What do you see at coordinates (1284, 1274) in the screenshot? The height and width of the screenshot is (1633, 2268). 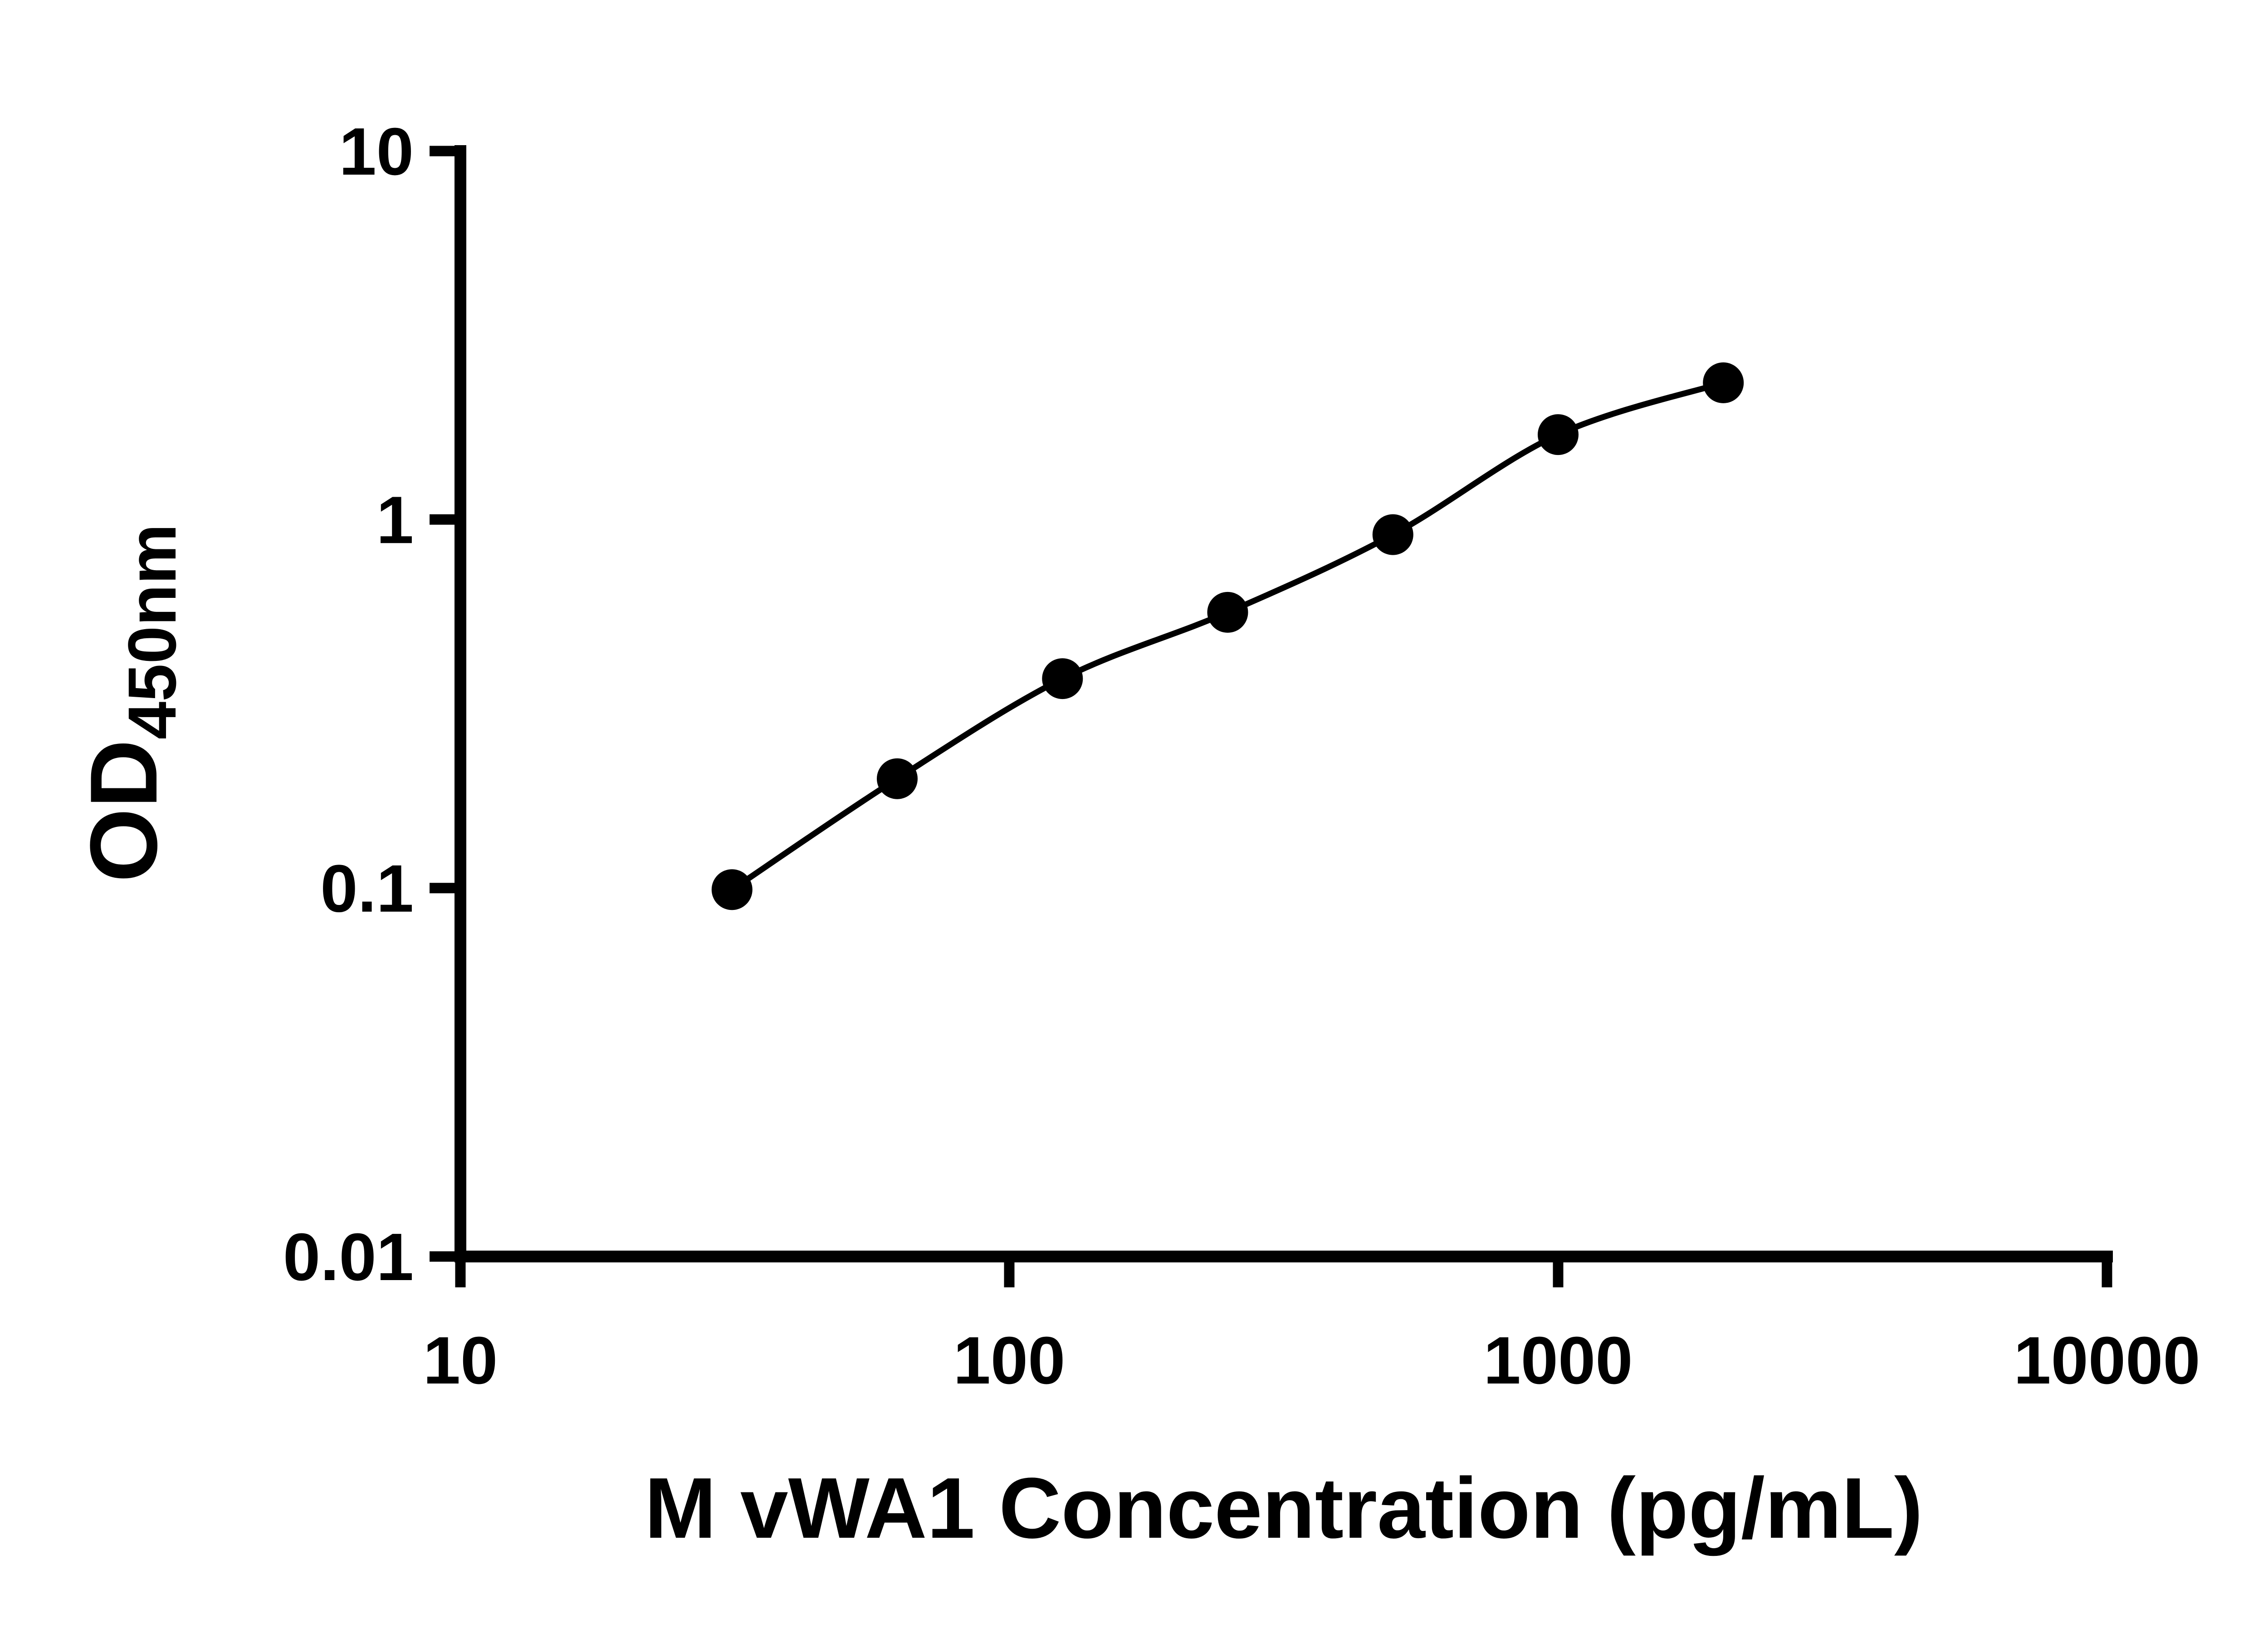 I see `x-axis-ticks` at bounding box center [1284, 1274].